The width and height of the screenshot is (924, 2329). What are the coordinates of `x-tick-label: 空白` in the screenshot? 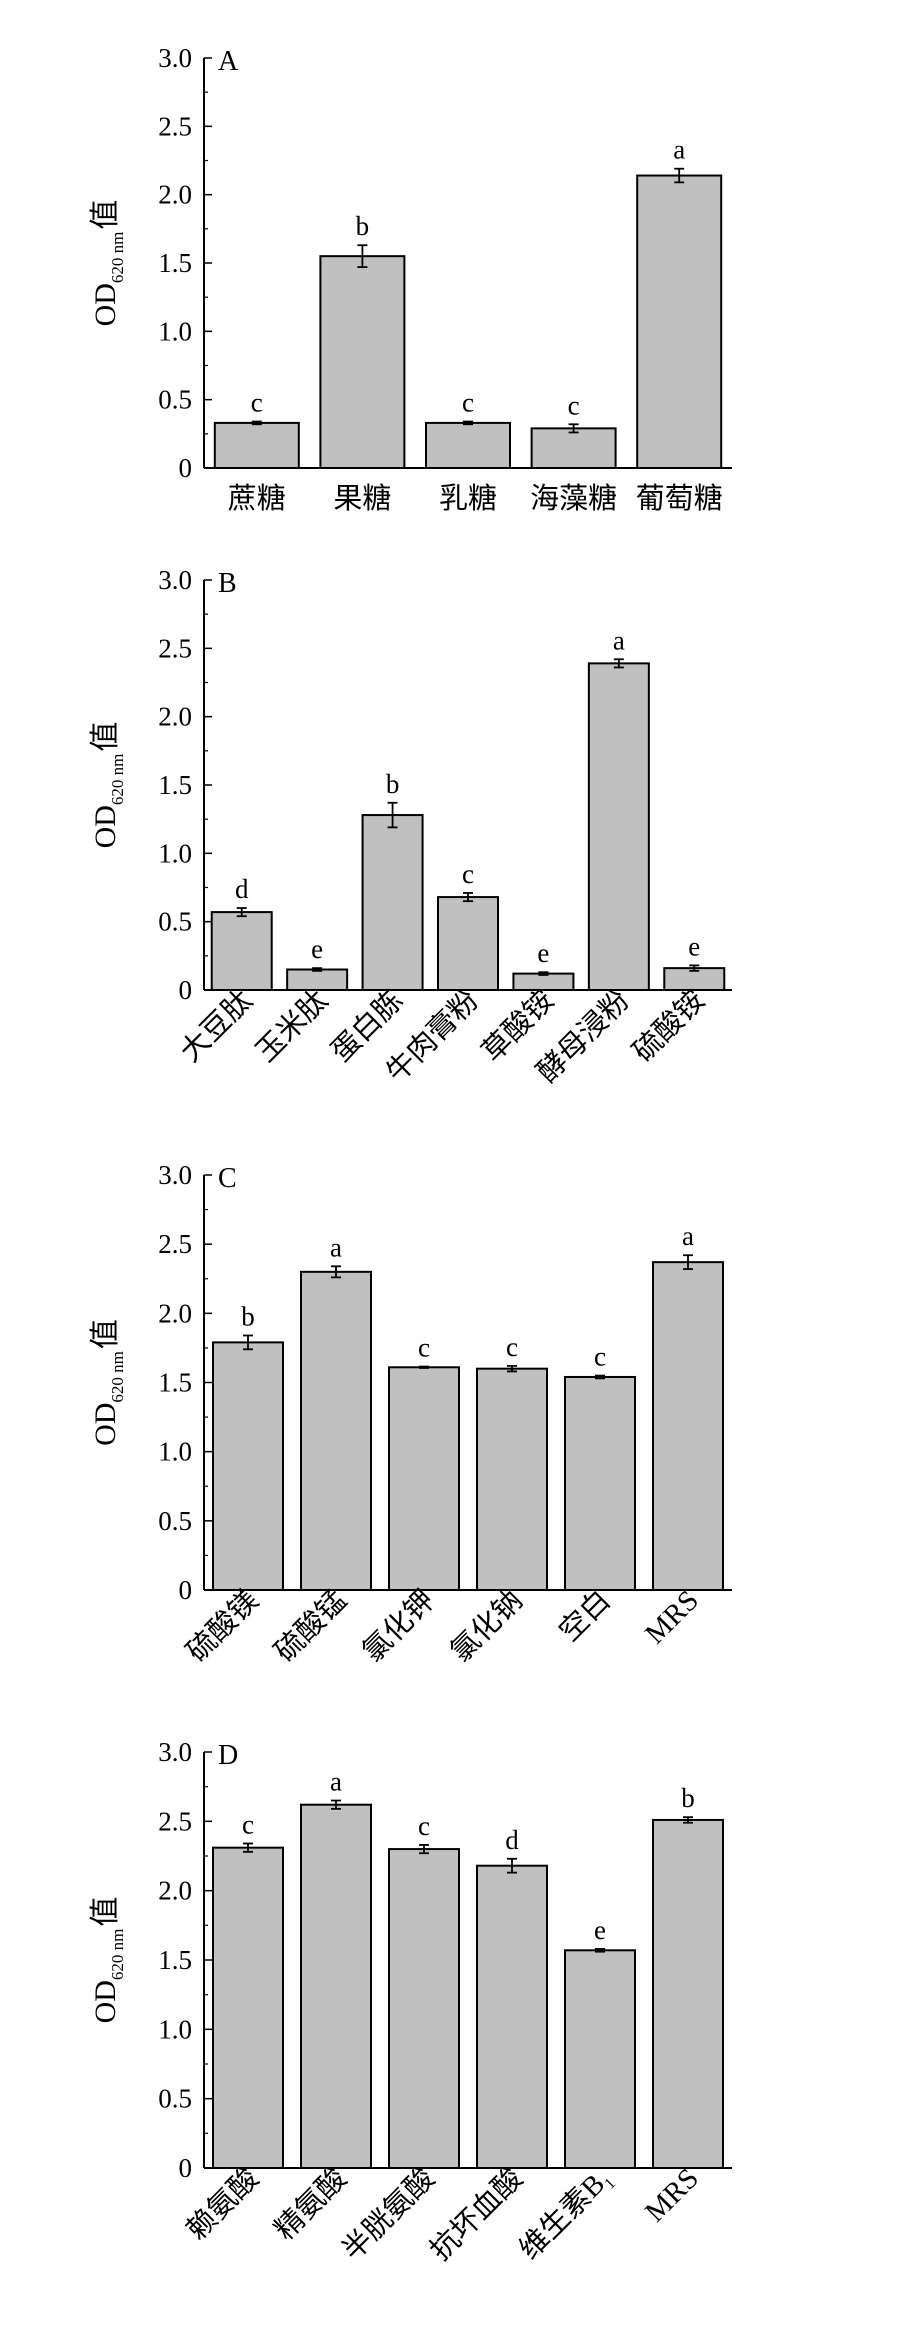 It's located at (585, 1616).